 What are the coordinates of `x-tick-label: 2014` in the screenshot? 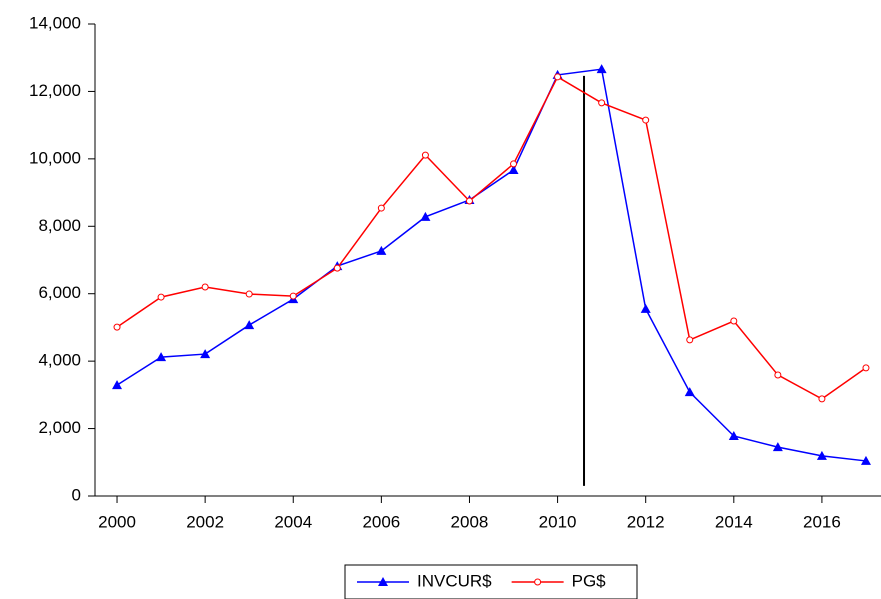 It's located at (734, 521).